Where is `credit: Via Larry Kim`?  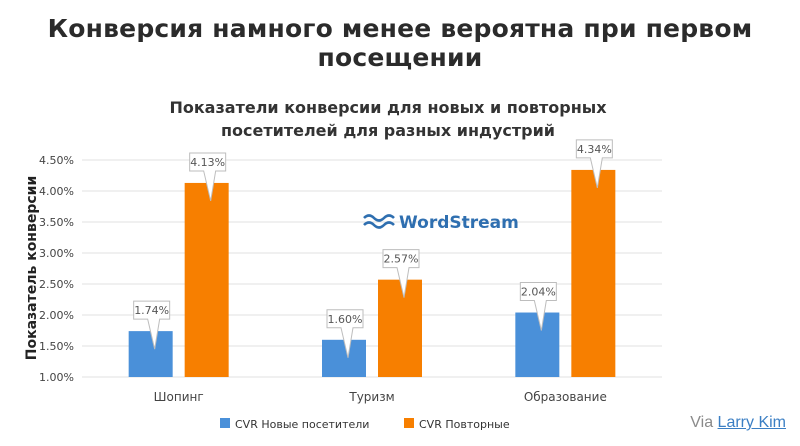
credit: Via Larry Kim is located at coordinates (738, 423).